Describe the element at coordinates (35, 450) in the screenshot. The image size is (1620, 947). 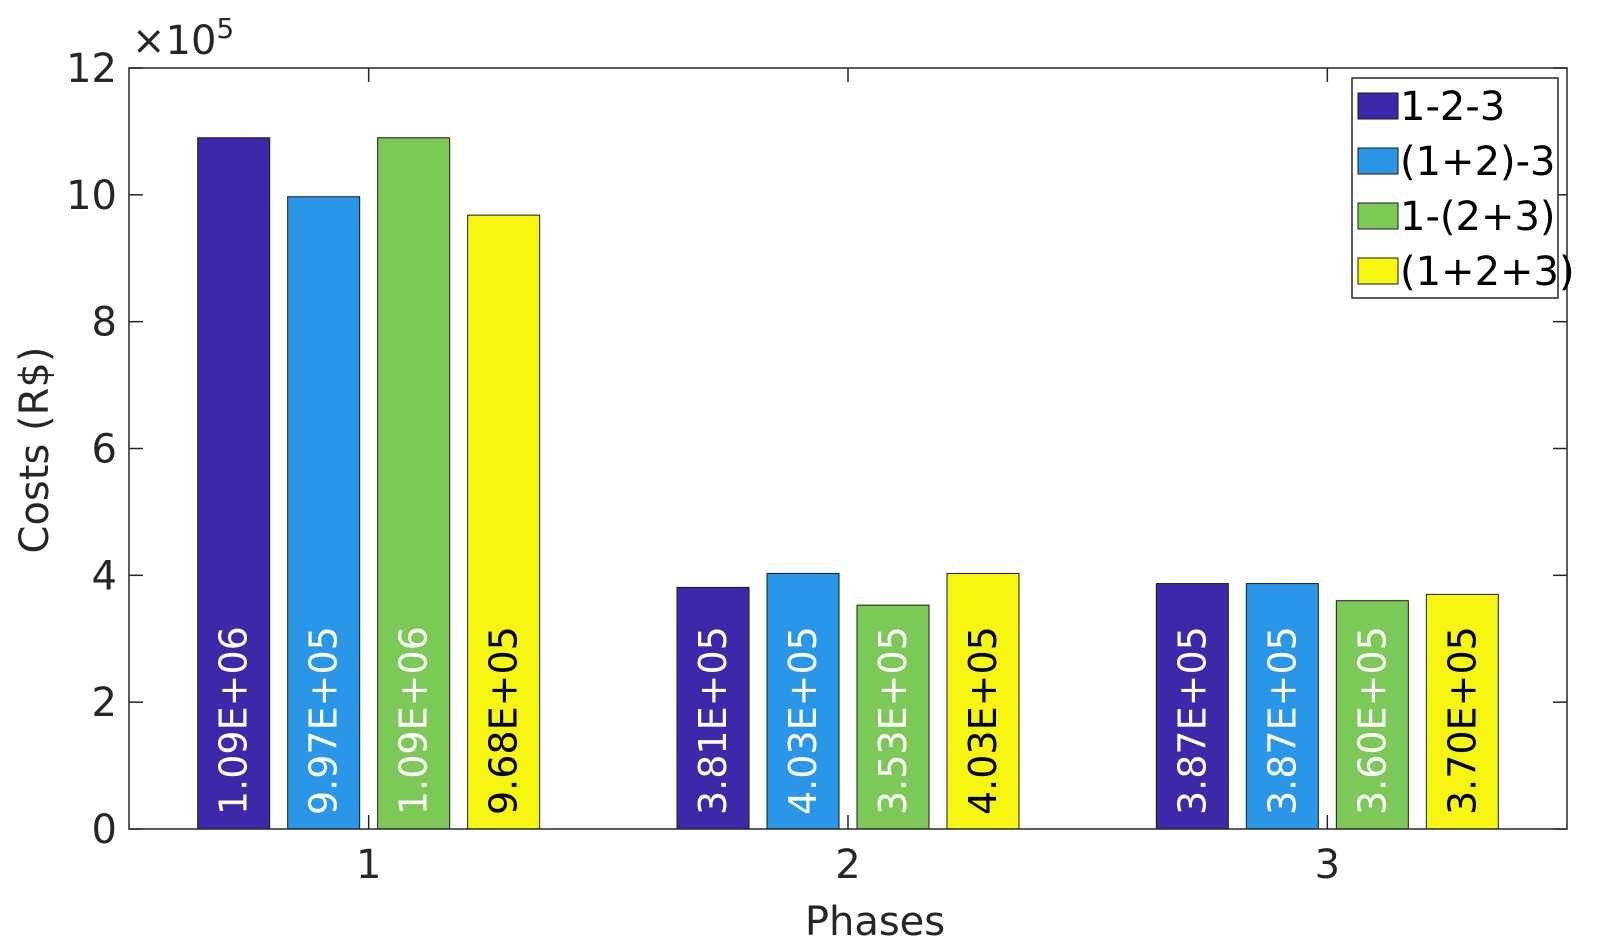
I see `y-axis-label: Costs (R$)` at that location.